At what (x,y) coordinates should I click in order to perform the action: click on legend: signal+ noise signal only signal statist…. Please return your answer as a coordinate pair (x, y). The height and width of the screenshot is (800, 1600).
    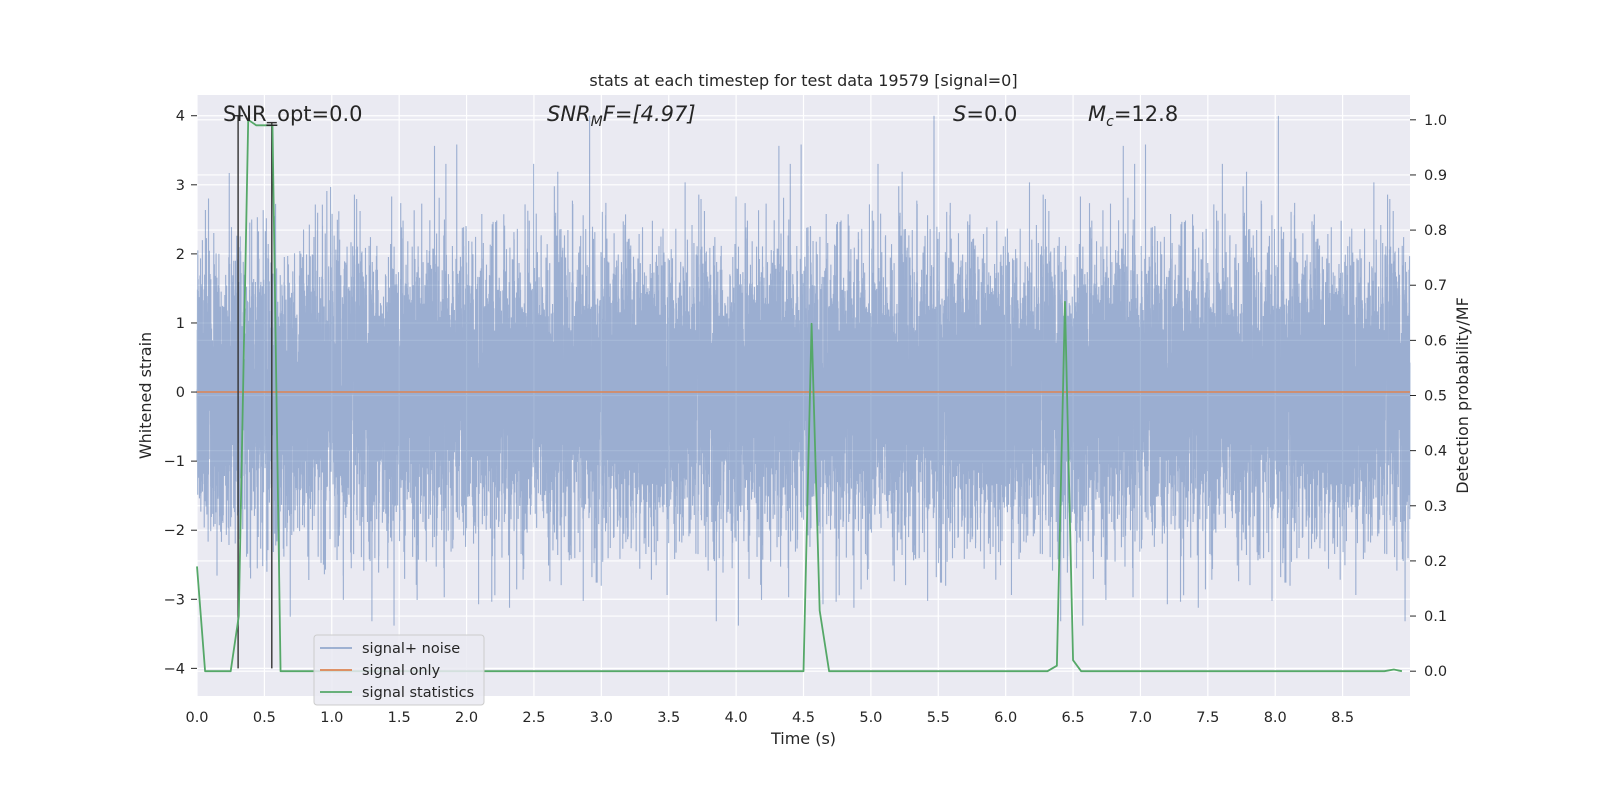
    Looking at the image, I should click on (399, 670).